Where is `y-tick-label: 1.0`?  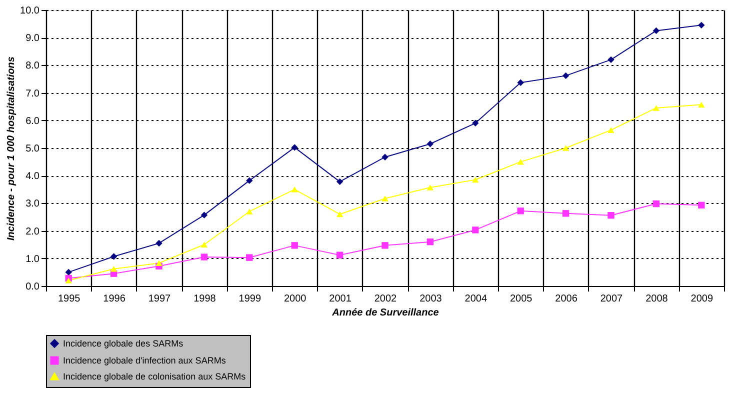
y-tick-label: 1.0 is located at coordinates (33, 259).